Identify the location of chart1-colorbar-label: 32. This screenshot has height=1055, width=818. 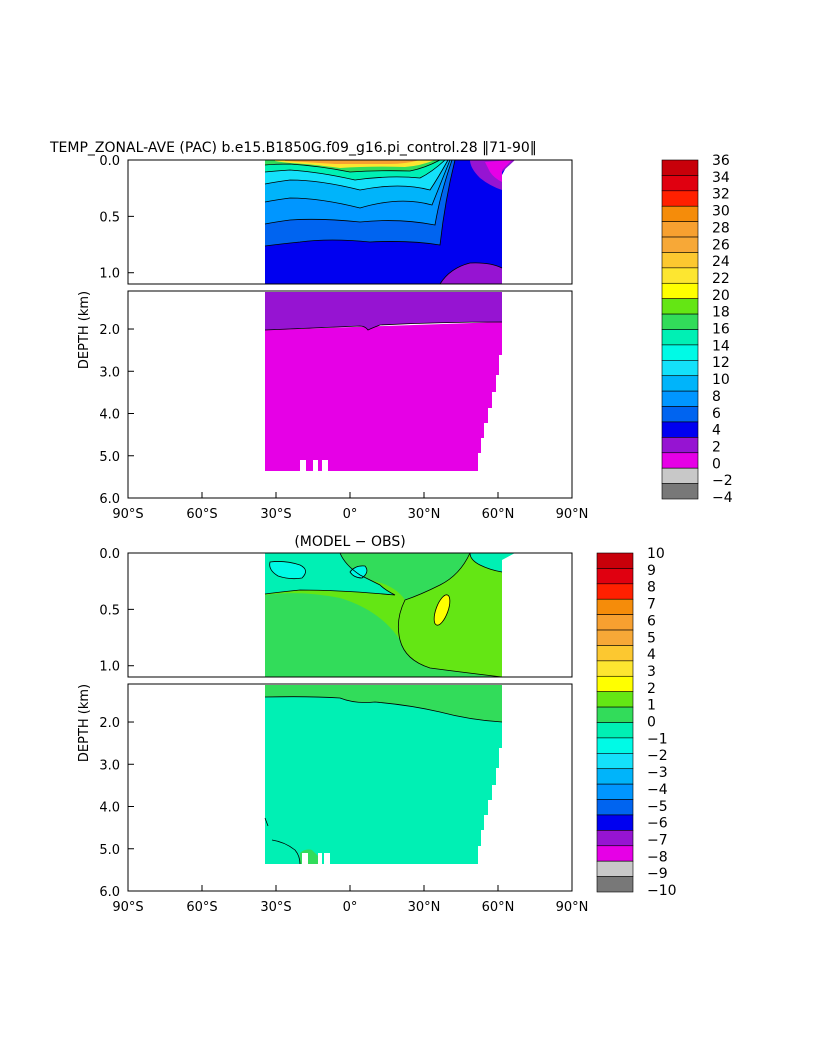
(721, 195).